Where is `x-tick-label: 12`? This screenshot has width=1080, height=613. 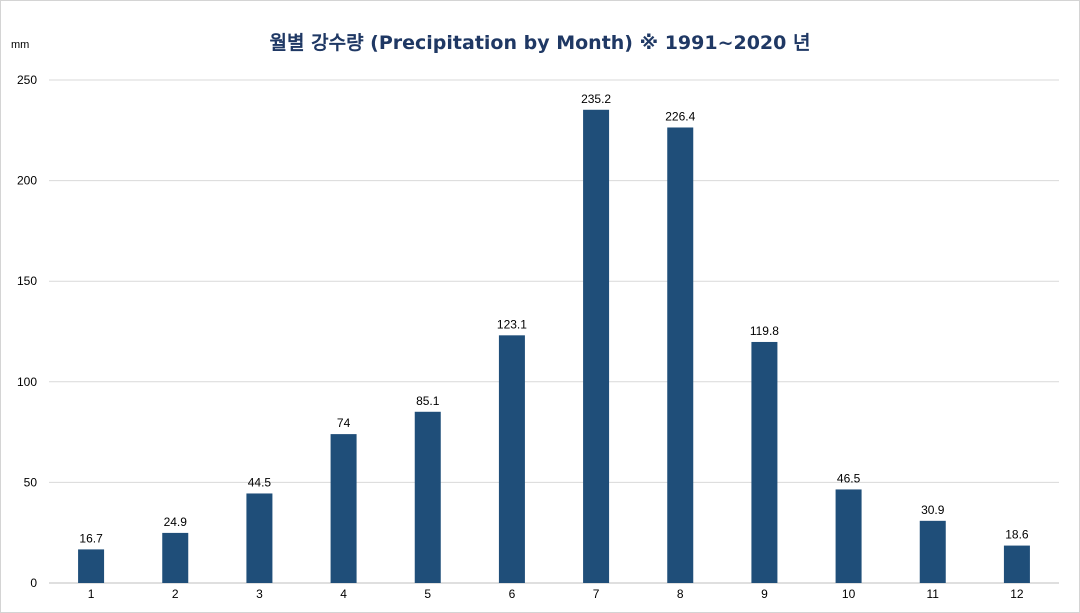
x-tick-label: 12 is located at coordinates (1017, 594).